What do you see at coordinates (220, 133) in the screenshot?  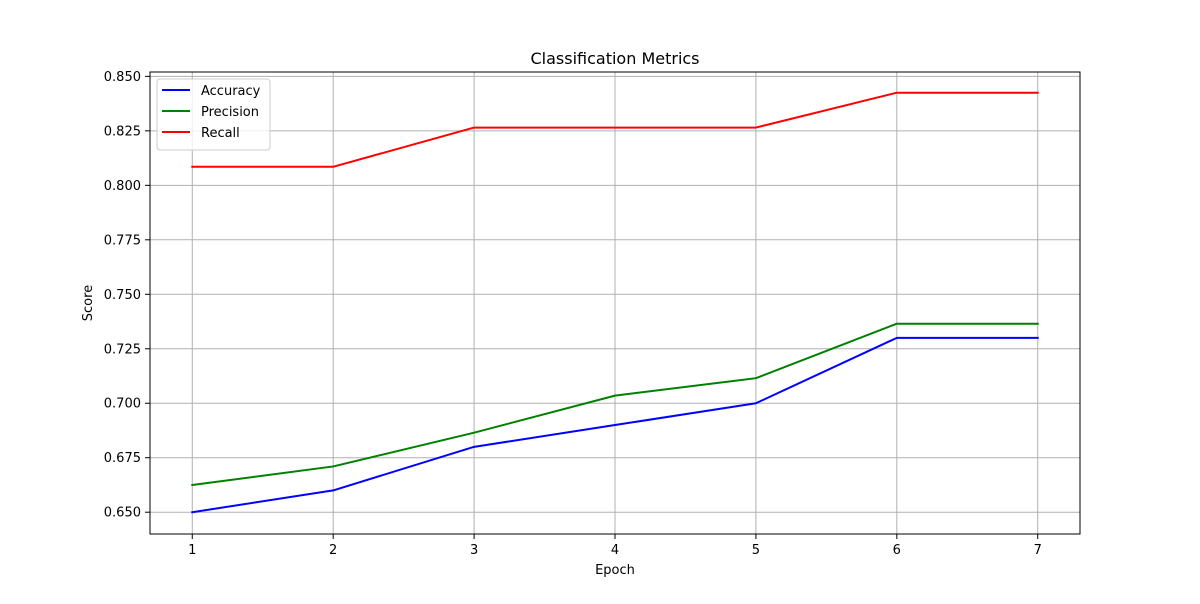 I see `legend-label: Recall` at bounding box center [220, 133].